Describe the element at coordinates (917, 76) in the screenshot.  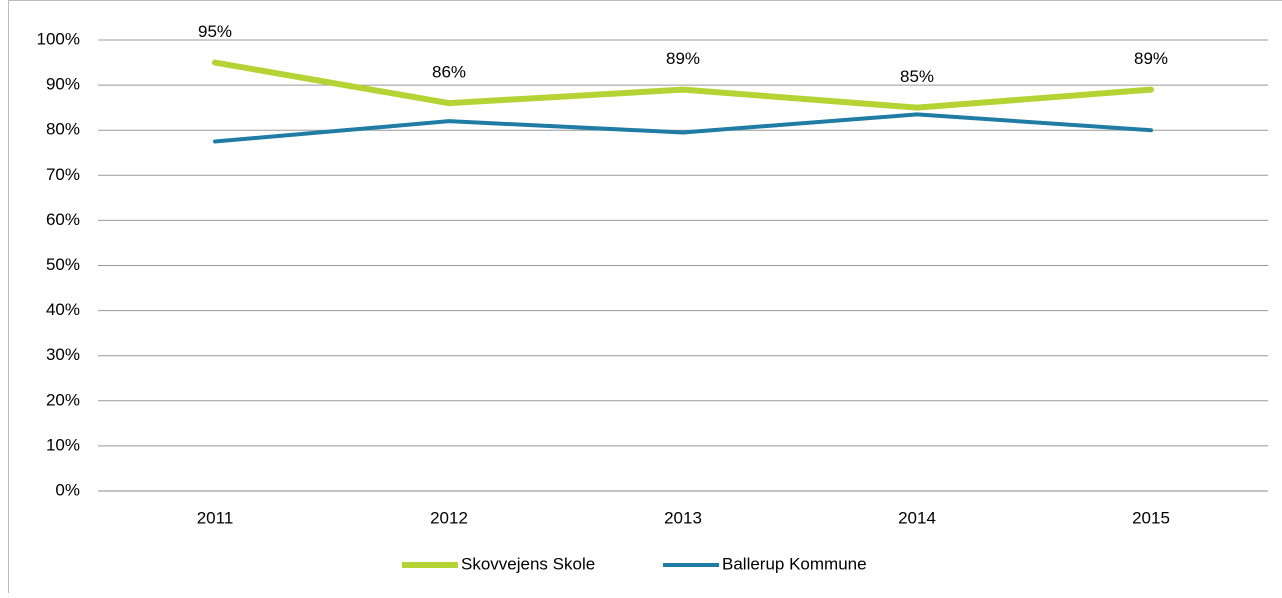
I see `data-label: 85%` at that location.